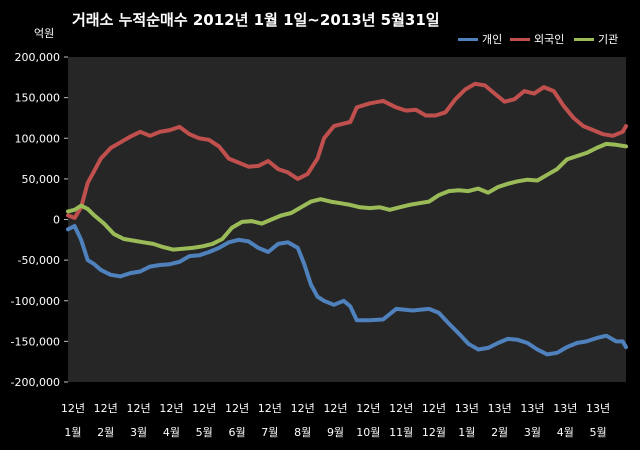 Image resolution: width=640 pixels, height=450 pixels. I want to click on y-tick-label: 100,000, so click(38, 138).